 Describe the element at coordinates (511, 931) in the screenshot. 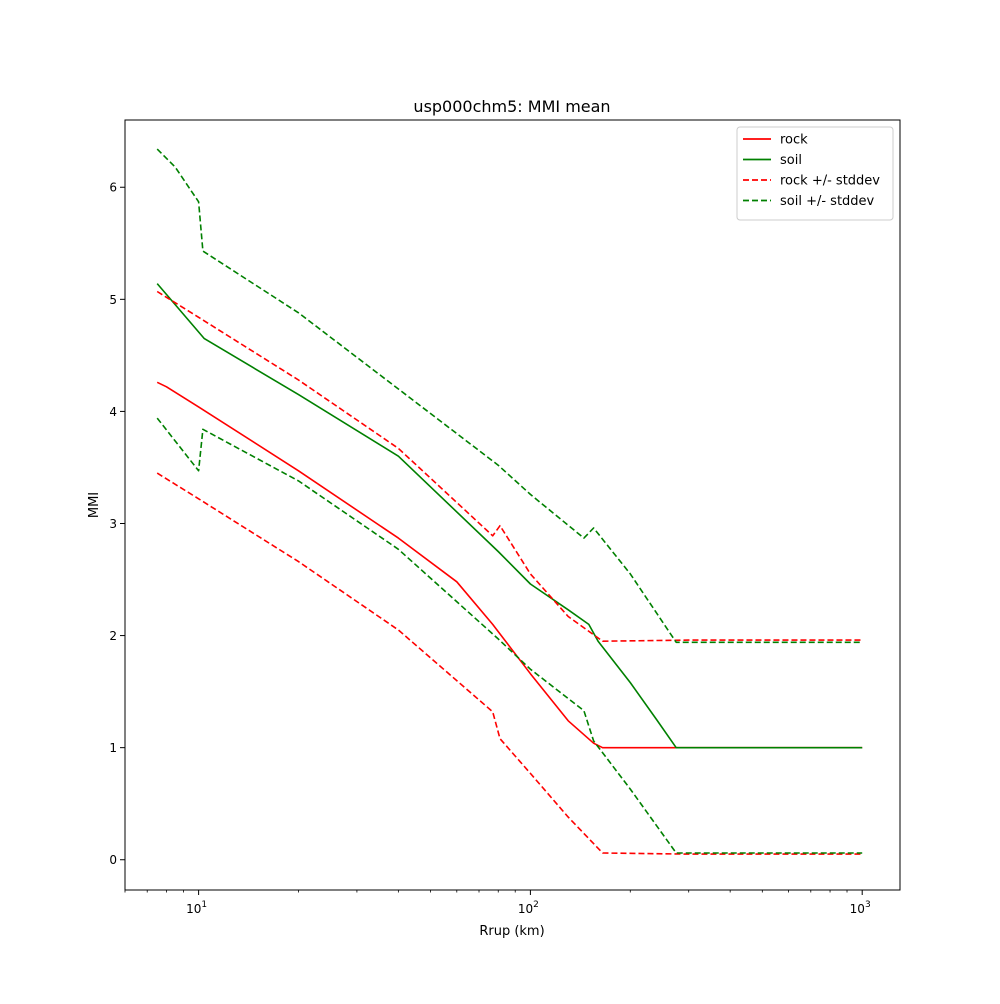

I see `x-axis-label: Rrup (km)` at that location.